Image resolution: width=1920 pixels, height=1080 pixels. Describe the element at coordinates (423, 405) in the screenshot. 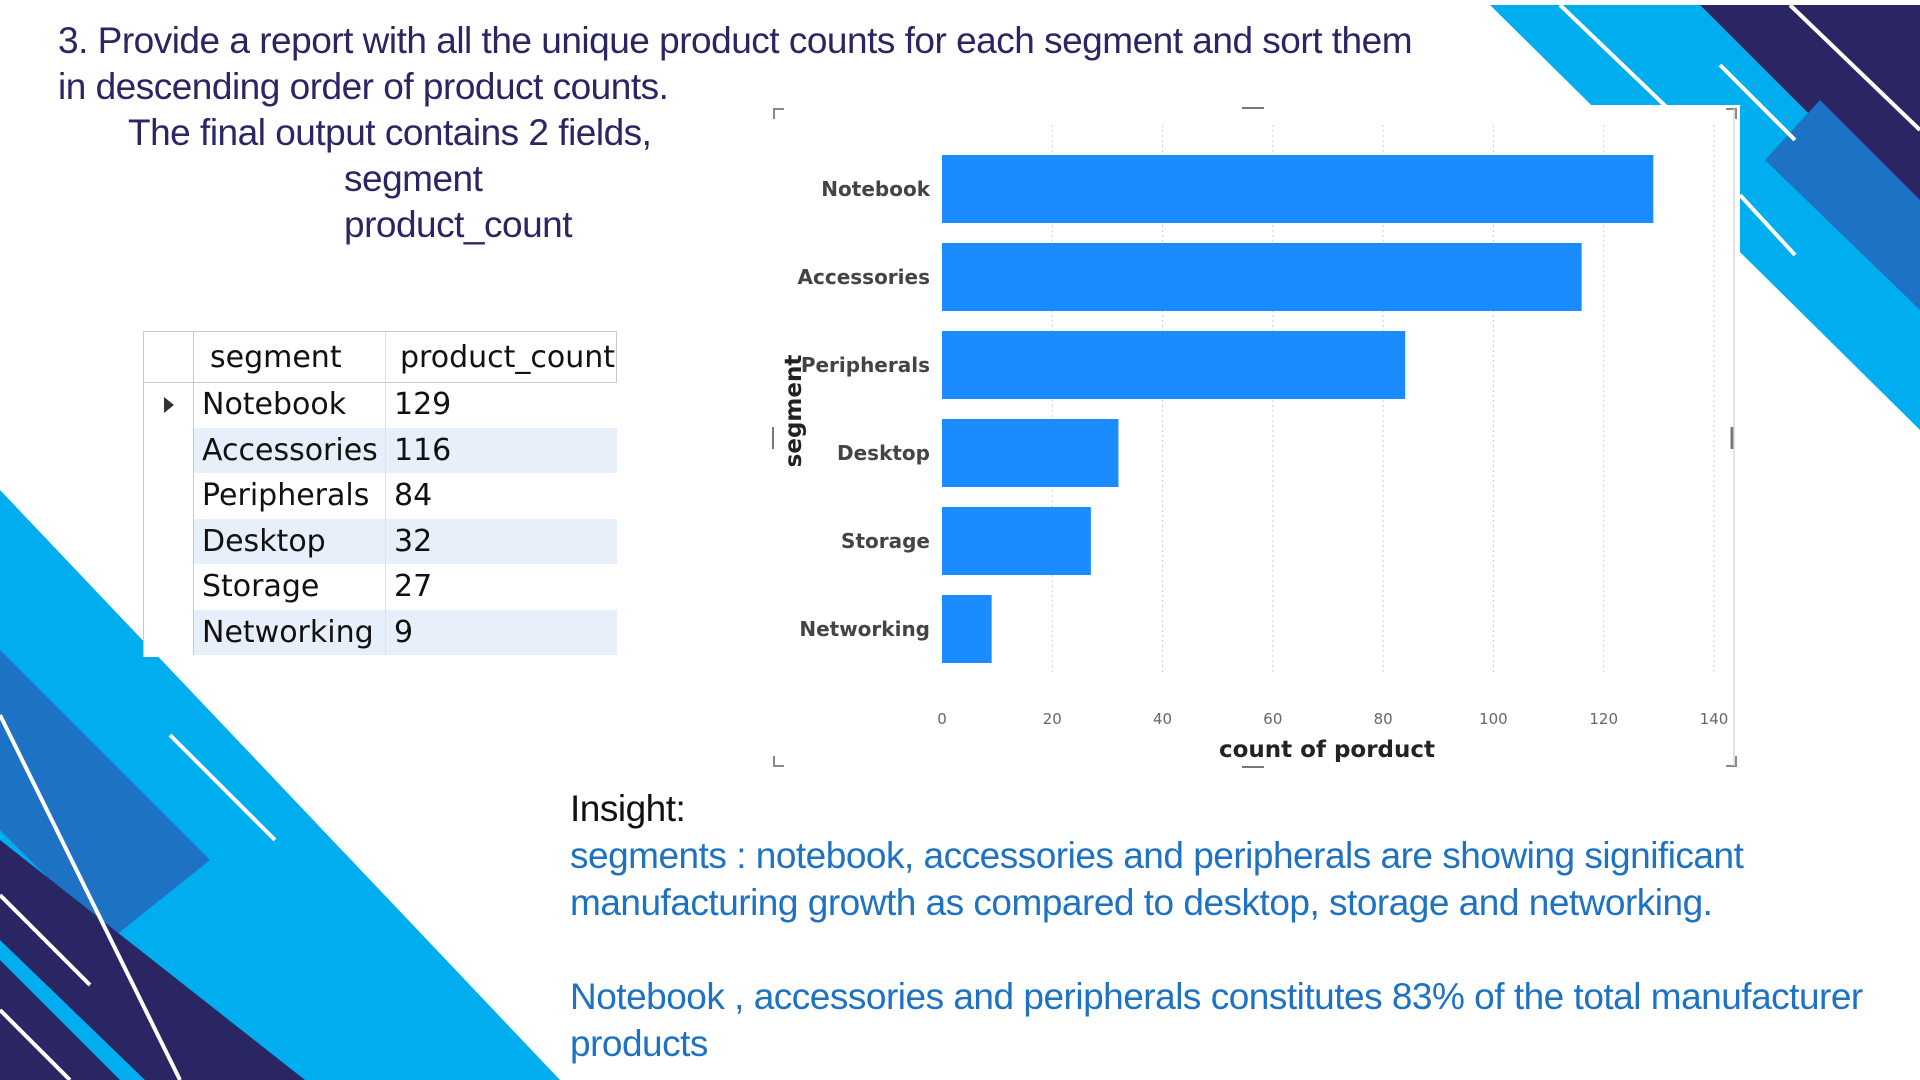

I see `cell-product-count: 129` at that location.